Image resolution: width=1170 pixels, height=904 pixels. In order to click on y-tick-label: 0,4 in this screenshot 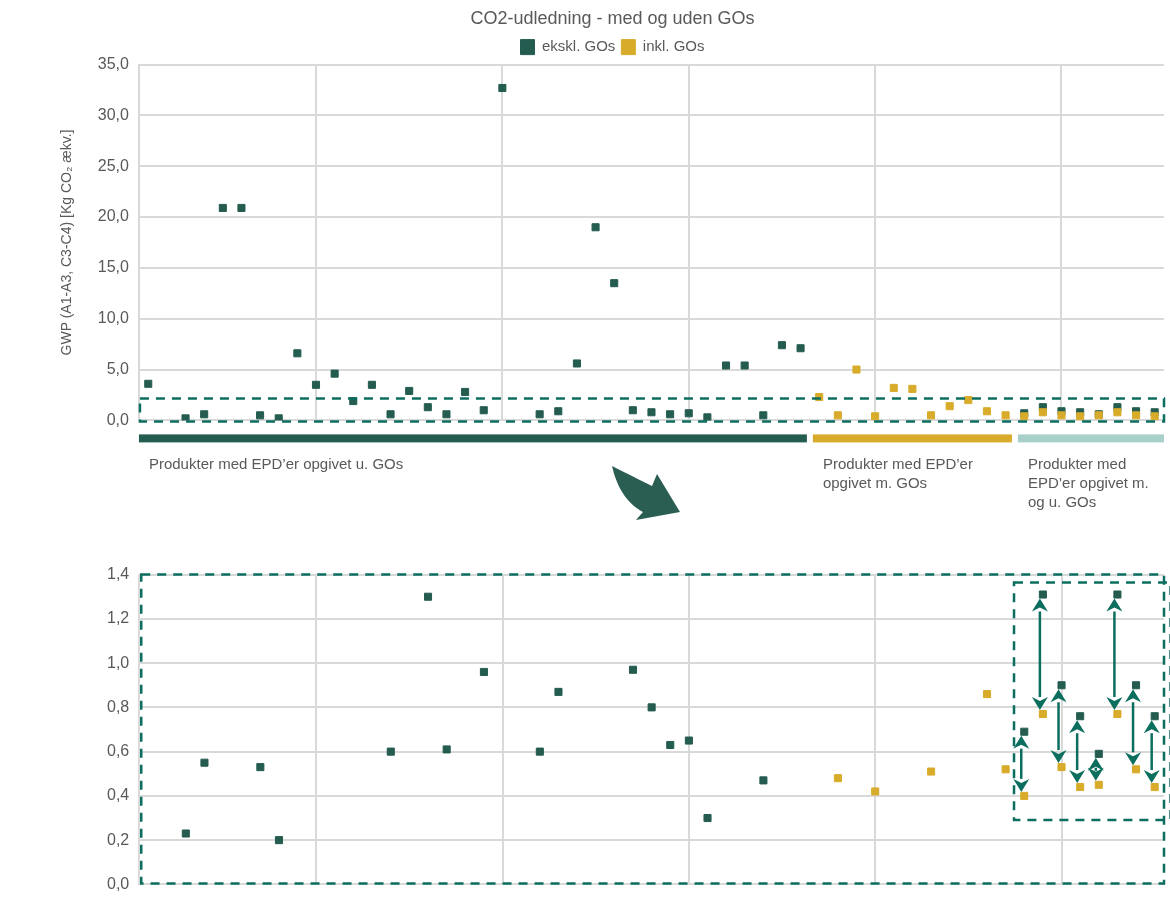, I will do `click(118, 795)`.